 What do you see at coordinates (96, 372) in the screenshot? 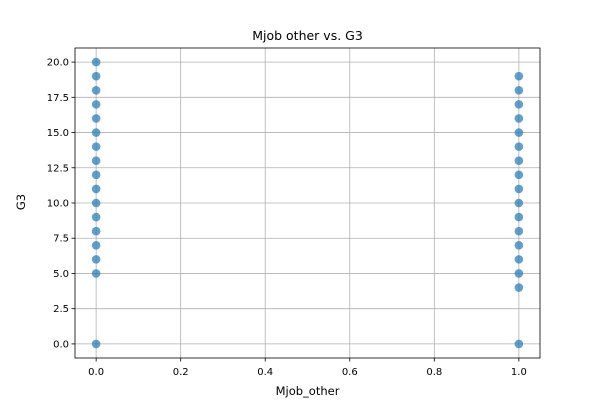
I see `x-tick-label: 0.0` at bounding box center [96, 372].